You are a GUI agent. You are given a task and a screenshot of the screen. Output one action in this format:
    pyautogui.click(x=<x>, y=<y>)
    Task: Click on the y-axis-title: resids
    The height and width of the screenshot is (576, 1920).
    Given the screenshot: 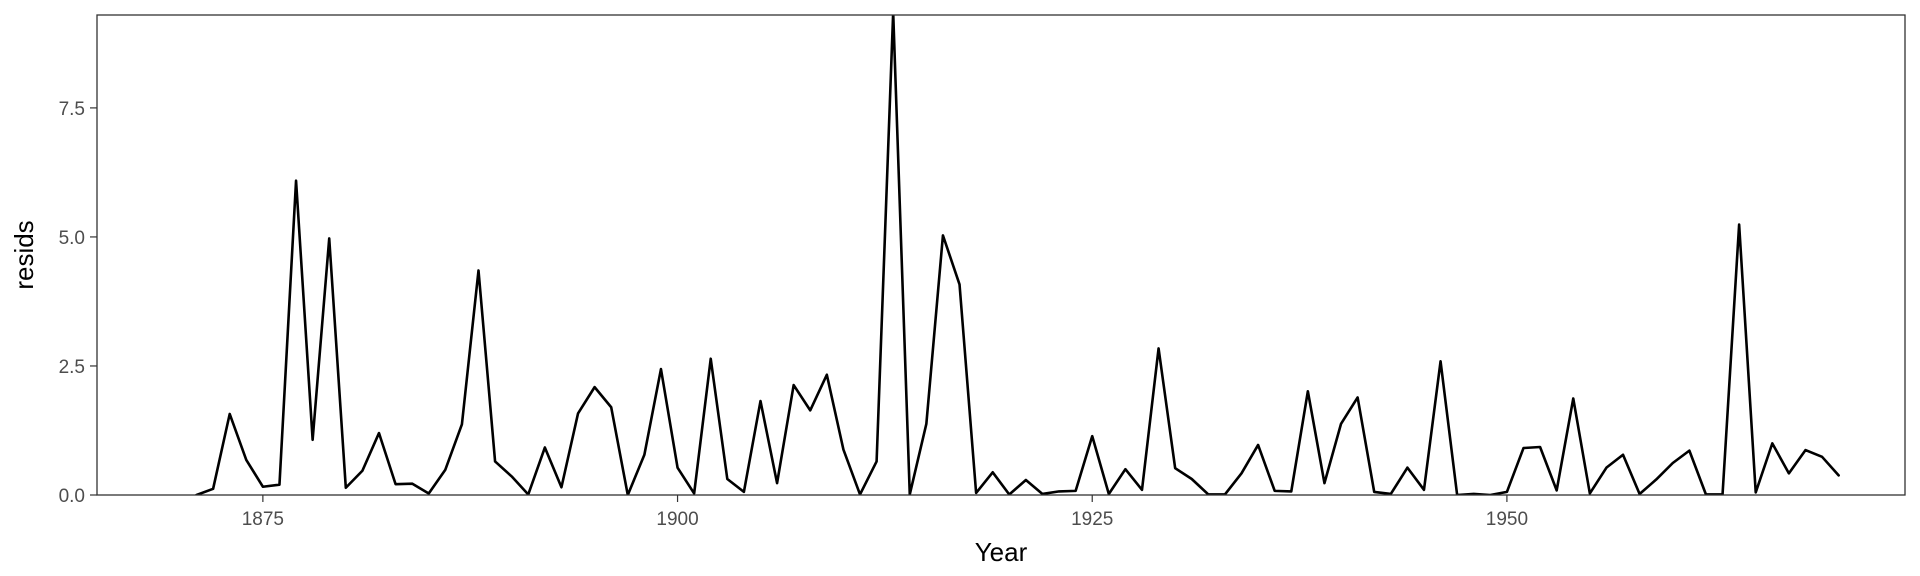 What is the action you would take?
    pyautogui.click(x=24, y=254)
    